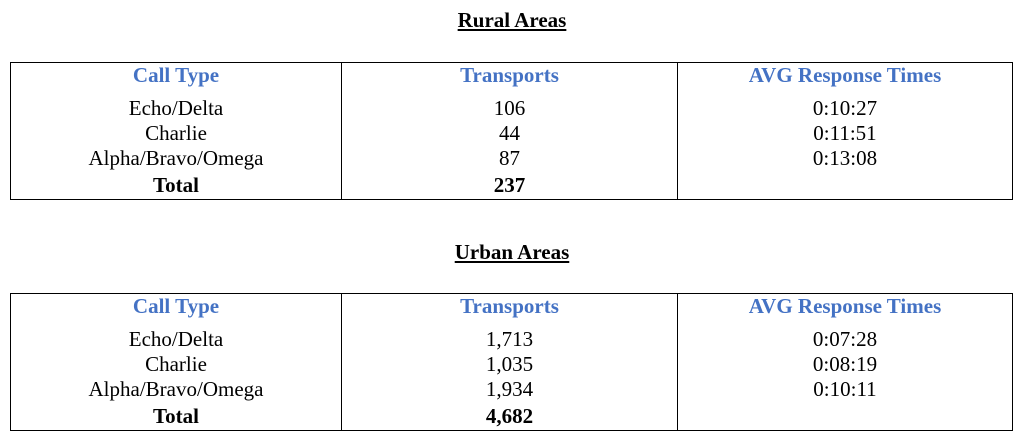  Describe the element at coordinates (845, 108) in the screenshot. I see `table-cell: 0:10:27` at that location.